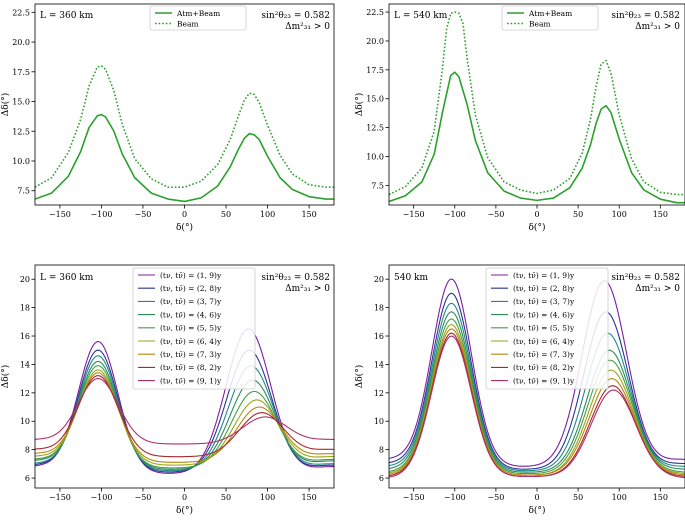 The image size is (685, 523). I want to click on legend-label: (tν, tν̄) = (7, 3)y, so click(544, 354).